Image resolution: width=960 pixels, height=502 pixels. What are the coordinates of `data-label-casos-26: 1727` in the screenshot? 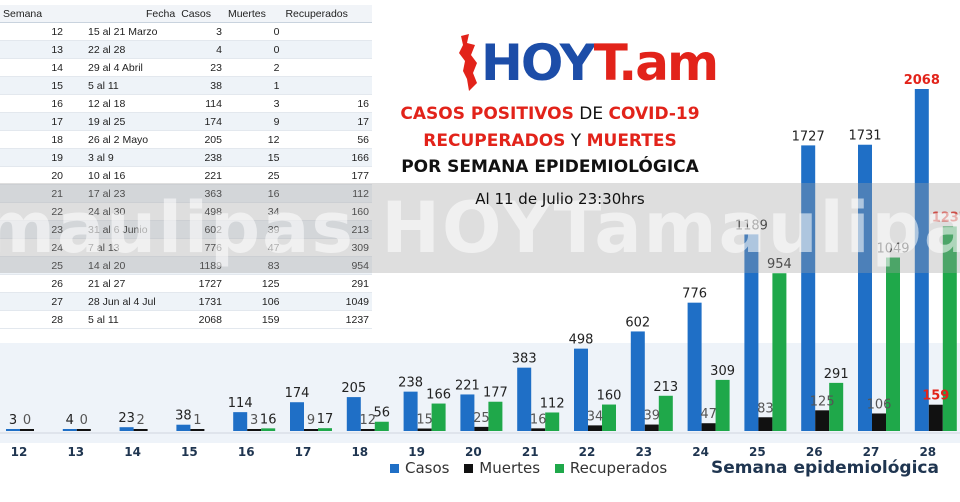 It's located at (808, 136).